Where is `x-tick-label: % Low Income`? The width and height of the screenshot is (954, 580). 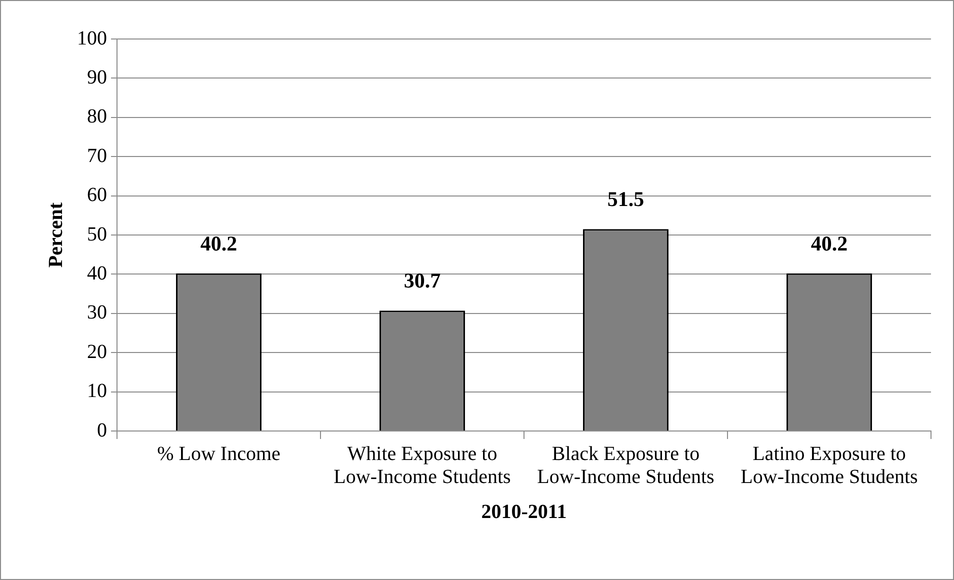 x-tick-label: % Low Income is located at coordinates (219, 453).